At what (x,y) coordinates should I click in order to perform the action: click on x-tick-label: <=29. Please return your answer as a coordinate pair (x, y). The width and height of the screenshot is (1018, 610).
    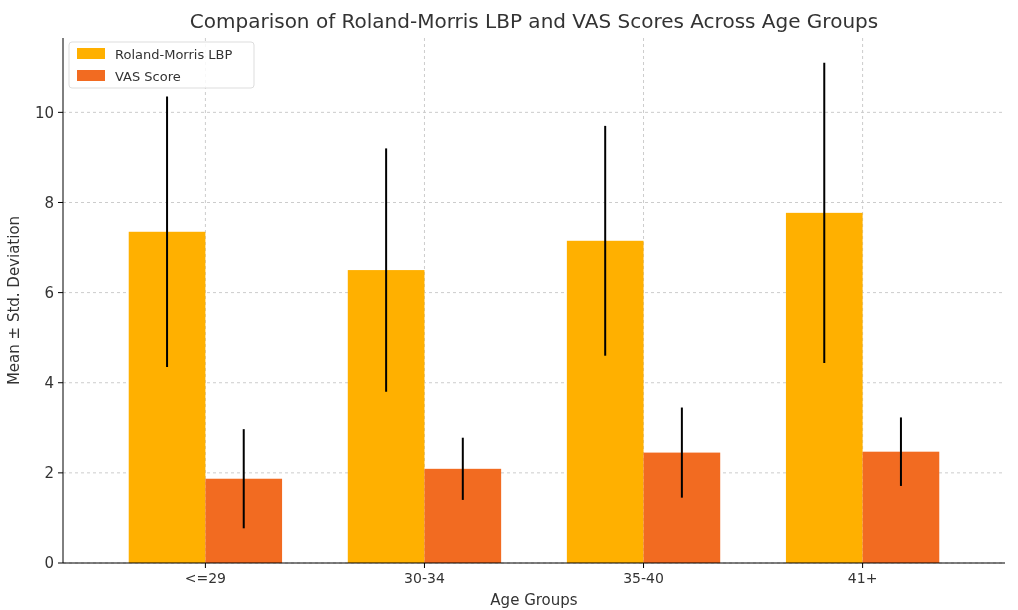
    Looking at the image, I should click on (205, 578).